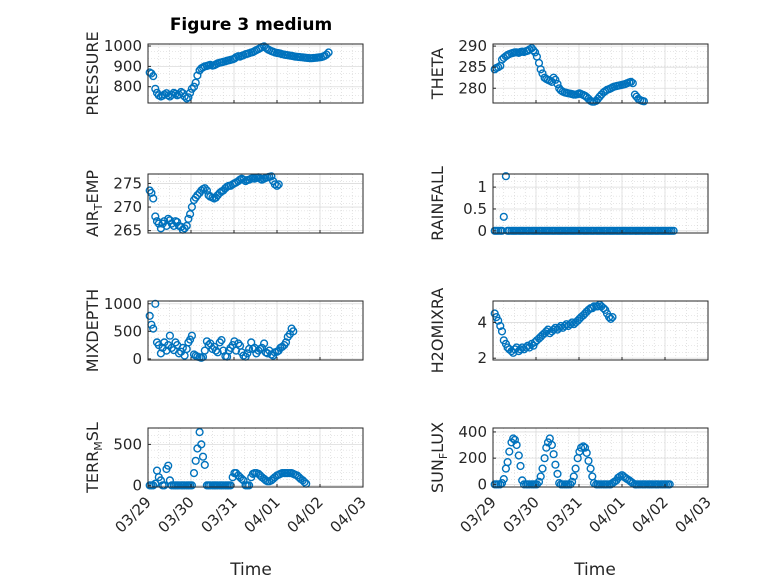 This screenshot has width=778, height=583. Describe the element at coordinates (123, 304) in the screenshot. I see `y-tick-label: 1000` at that location.